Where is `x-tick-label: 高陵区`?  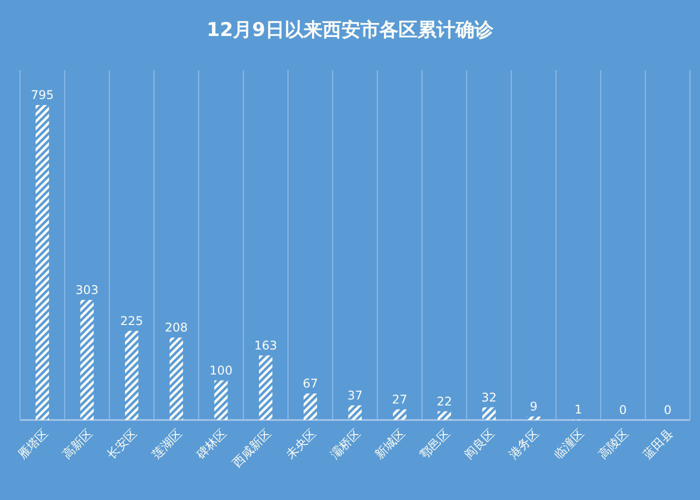 x-tick-label: 高陵区 is located at coordinates (614, 444).